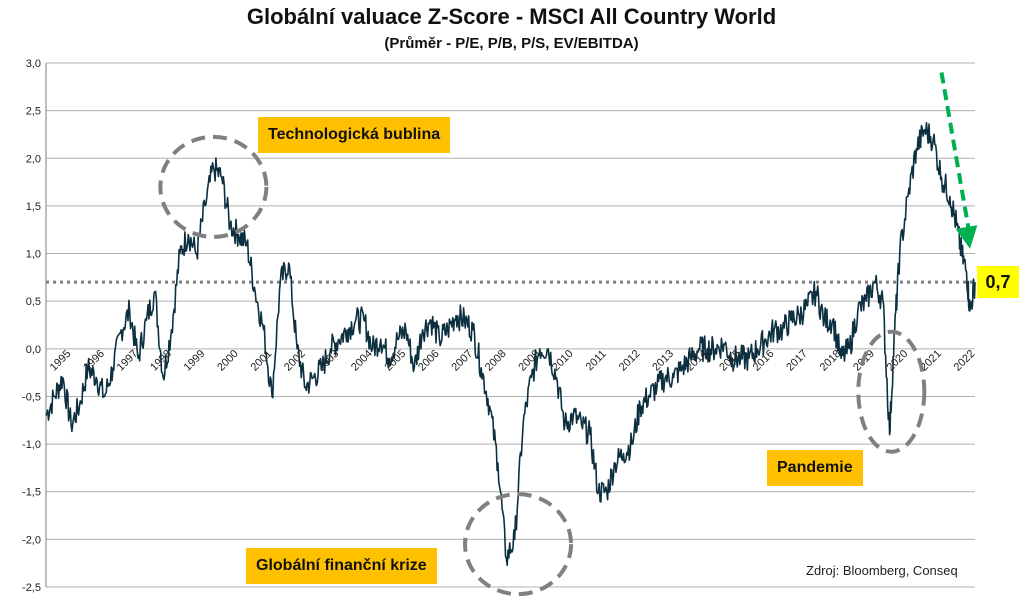  What do you see at coordinates (998, 282) in the screenshot?
I see `current-value-label: 0,7` at bounding box center [998, 282].